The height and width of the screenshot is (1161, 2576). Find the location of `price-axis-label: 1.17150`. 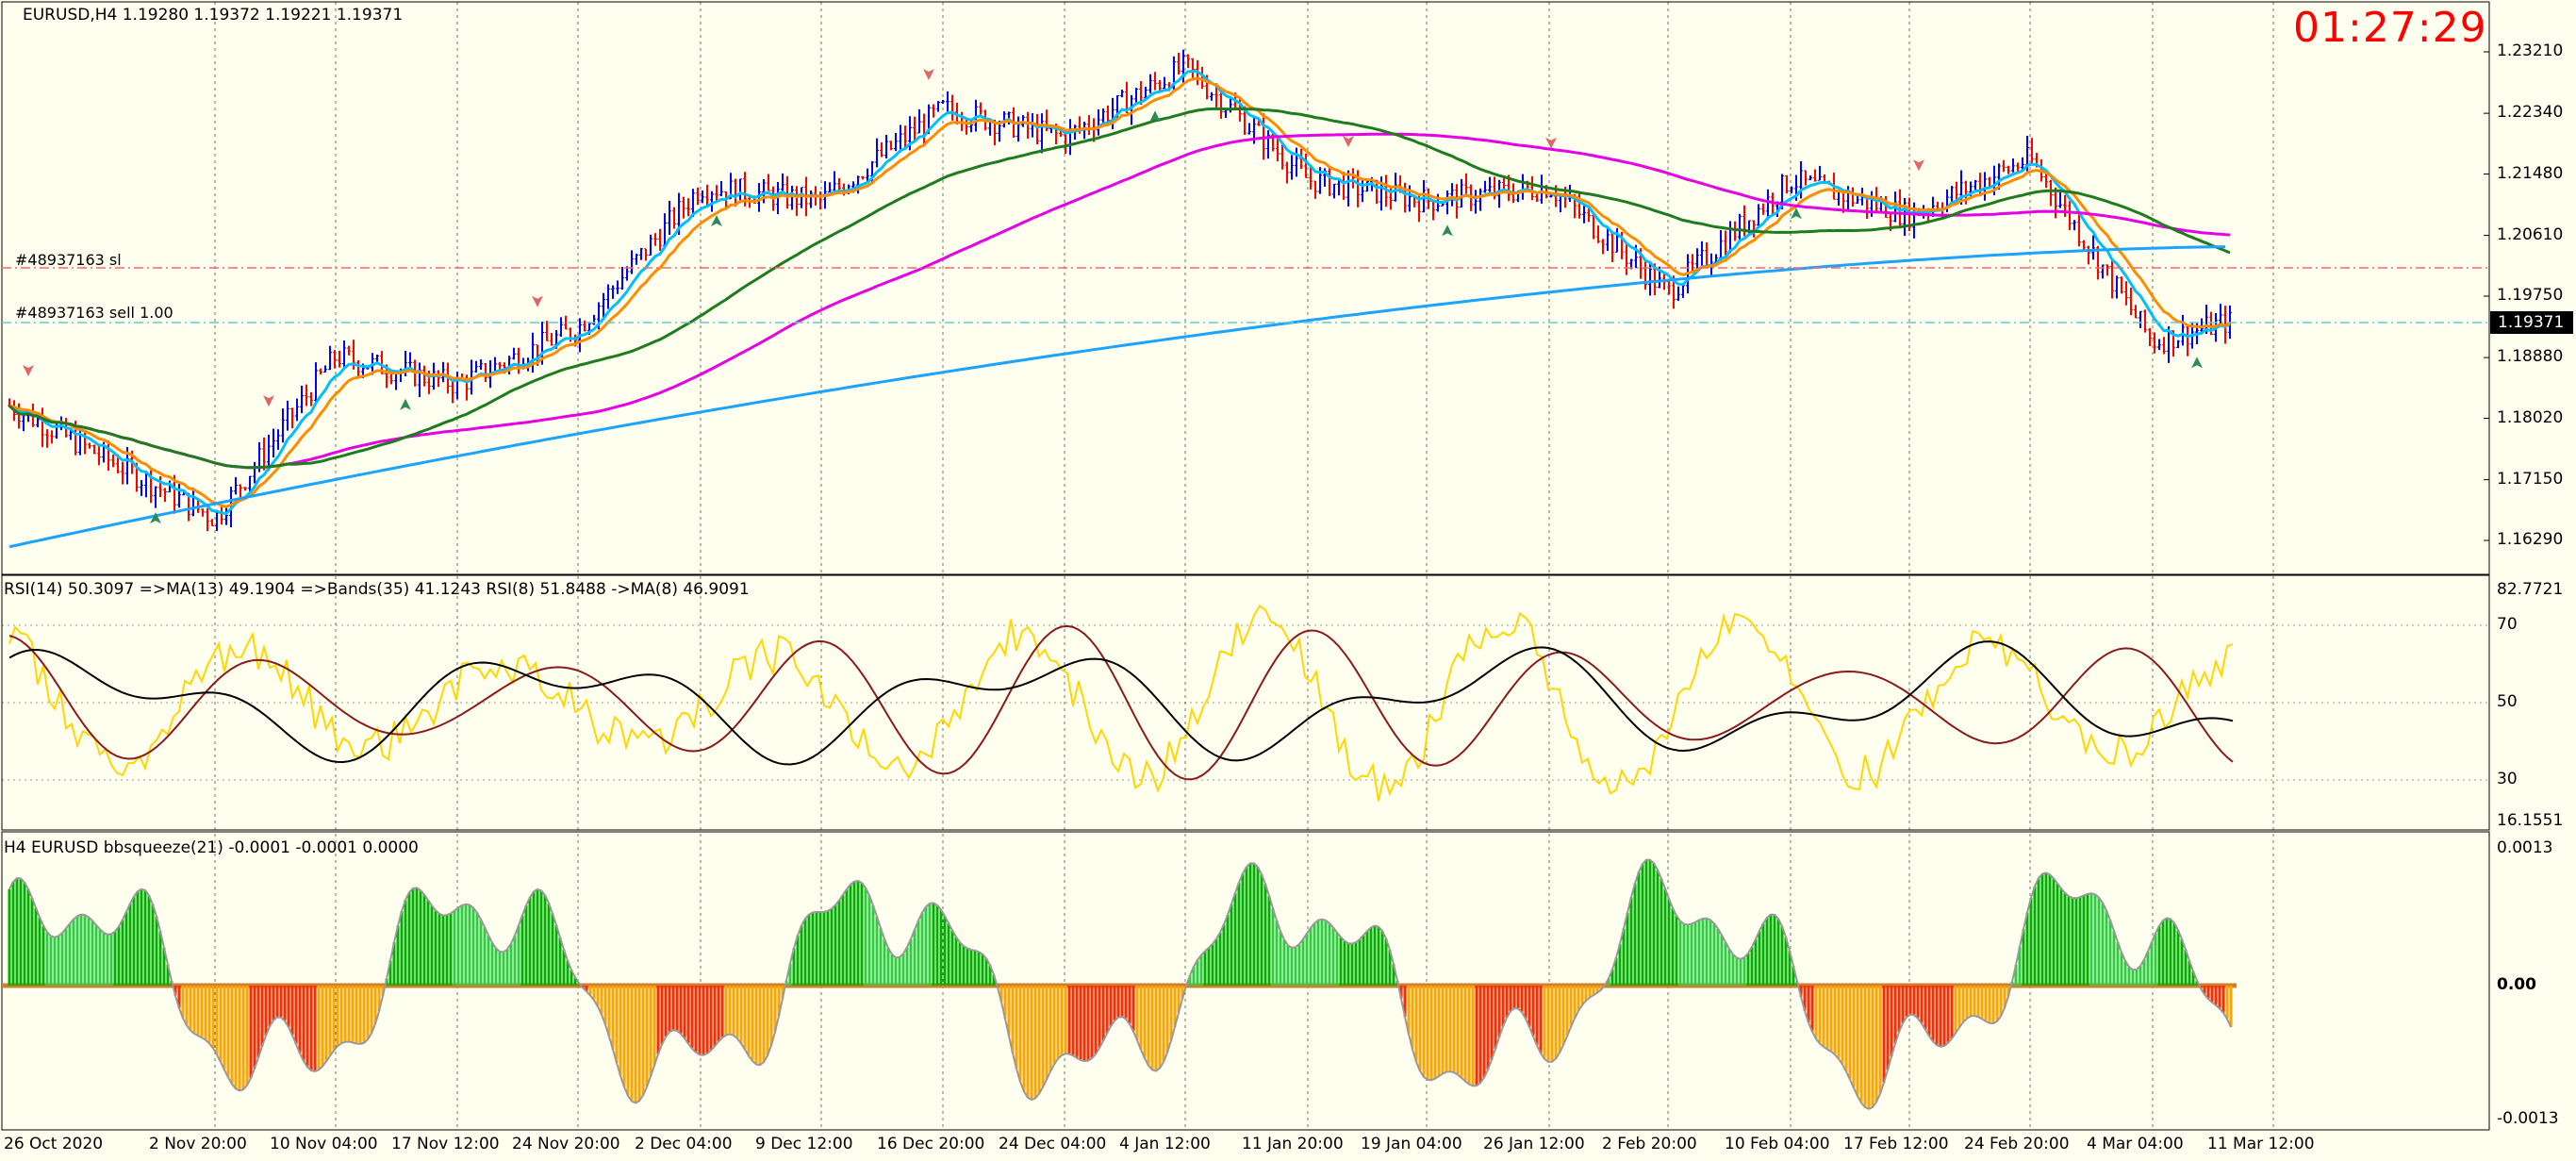

price-axis-label: 1.17150 is located at coordinates (2530, 479).